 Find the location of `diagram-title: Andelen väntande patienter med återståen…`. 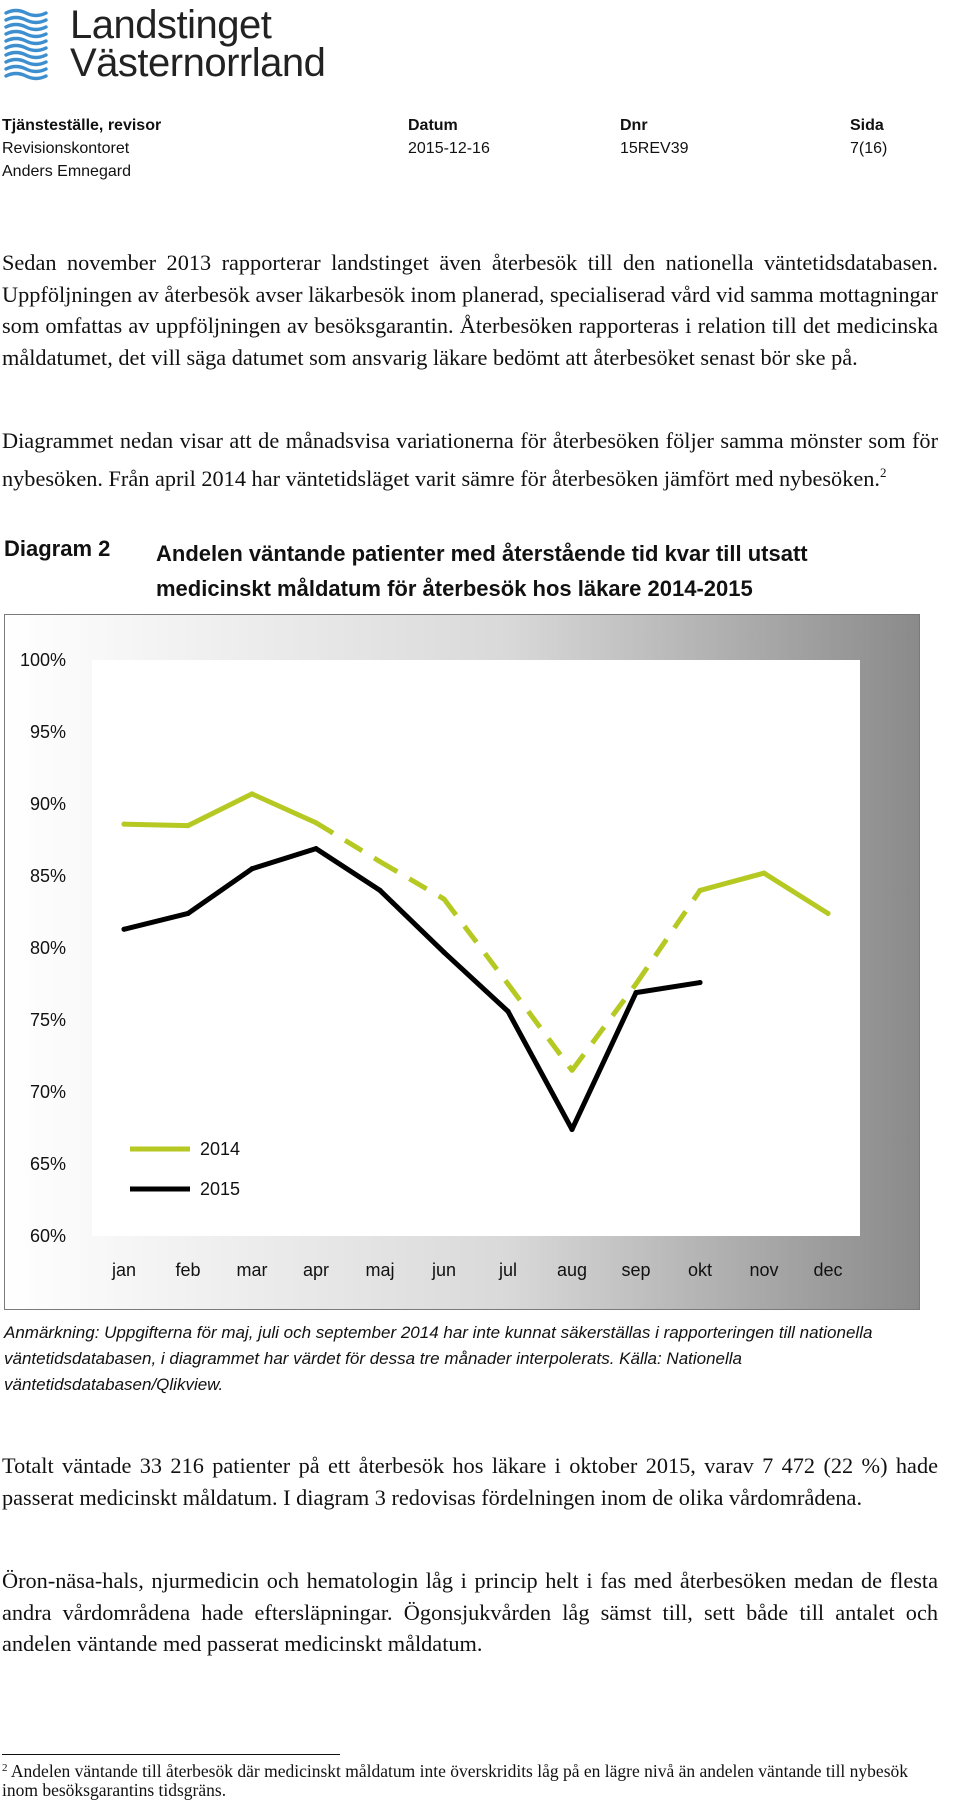

diagram-title: Andelen väntande patienter med återståen… is located at coordinates (482, 571).